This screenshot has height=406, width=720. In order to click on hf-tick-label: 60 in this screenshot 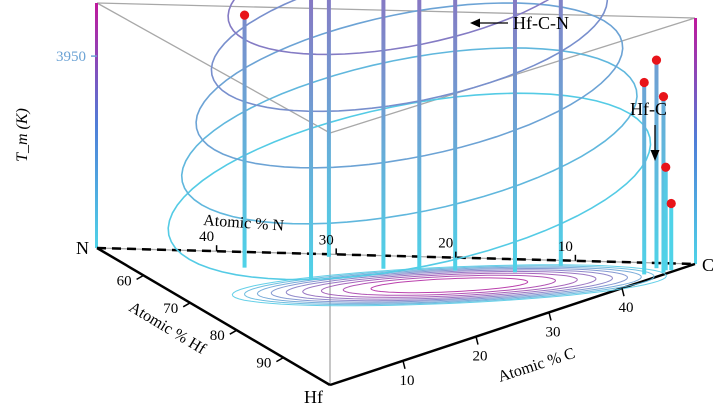, I will do `click(124, 281)`.